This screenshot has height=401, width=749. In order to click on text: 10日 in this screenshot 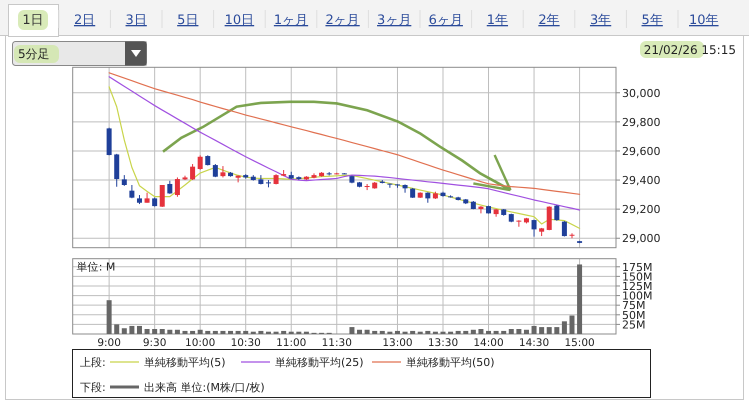, I will do `click(239, 20)`.